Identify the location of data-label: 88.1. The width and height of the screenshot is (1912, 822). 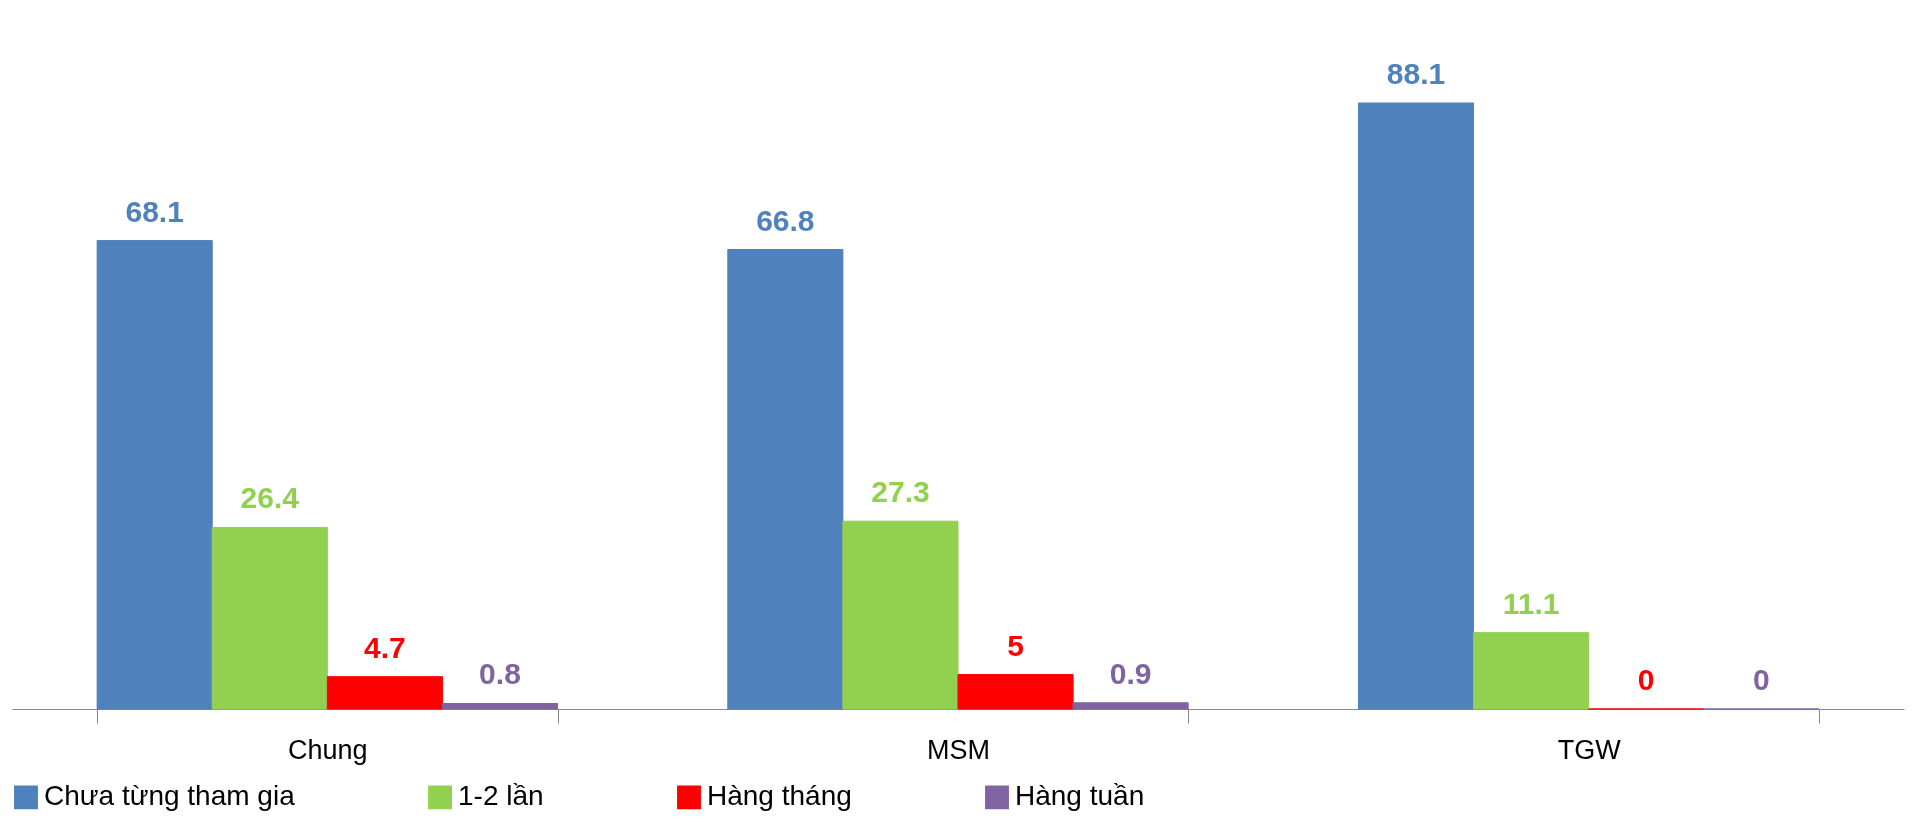
(1416, 73).